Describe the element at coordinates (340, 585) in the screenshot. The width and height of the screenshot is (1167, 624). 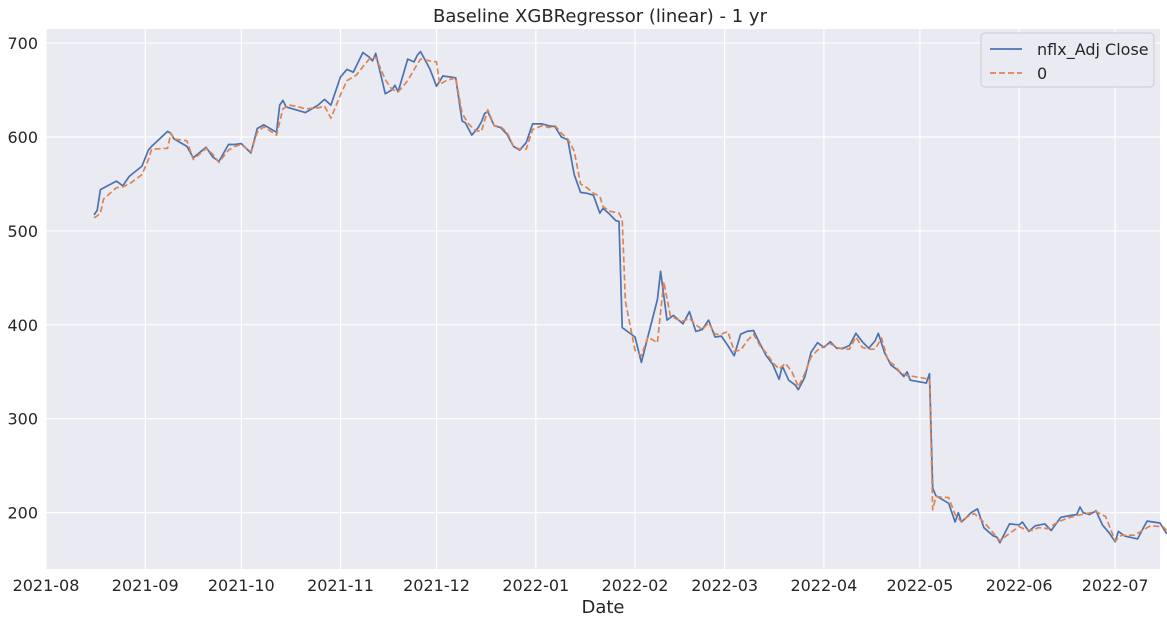
I see `x-tick-label: 2021-11` at that location.